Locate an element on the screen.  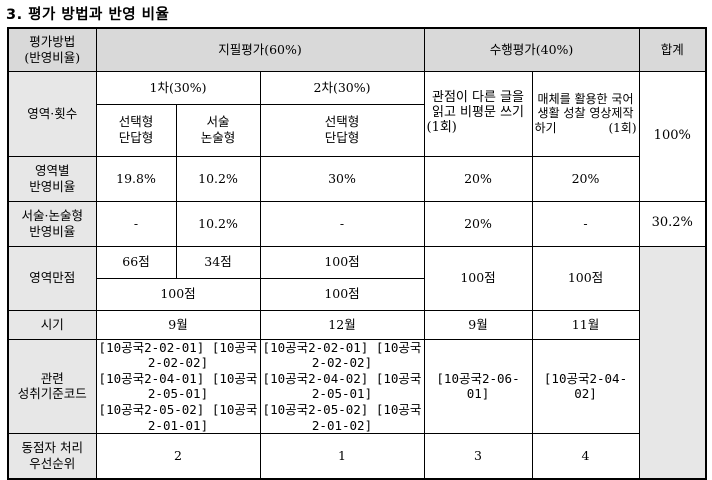
ratio-first-mc: 19.8% is located at coordinates (136, 178).